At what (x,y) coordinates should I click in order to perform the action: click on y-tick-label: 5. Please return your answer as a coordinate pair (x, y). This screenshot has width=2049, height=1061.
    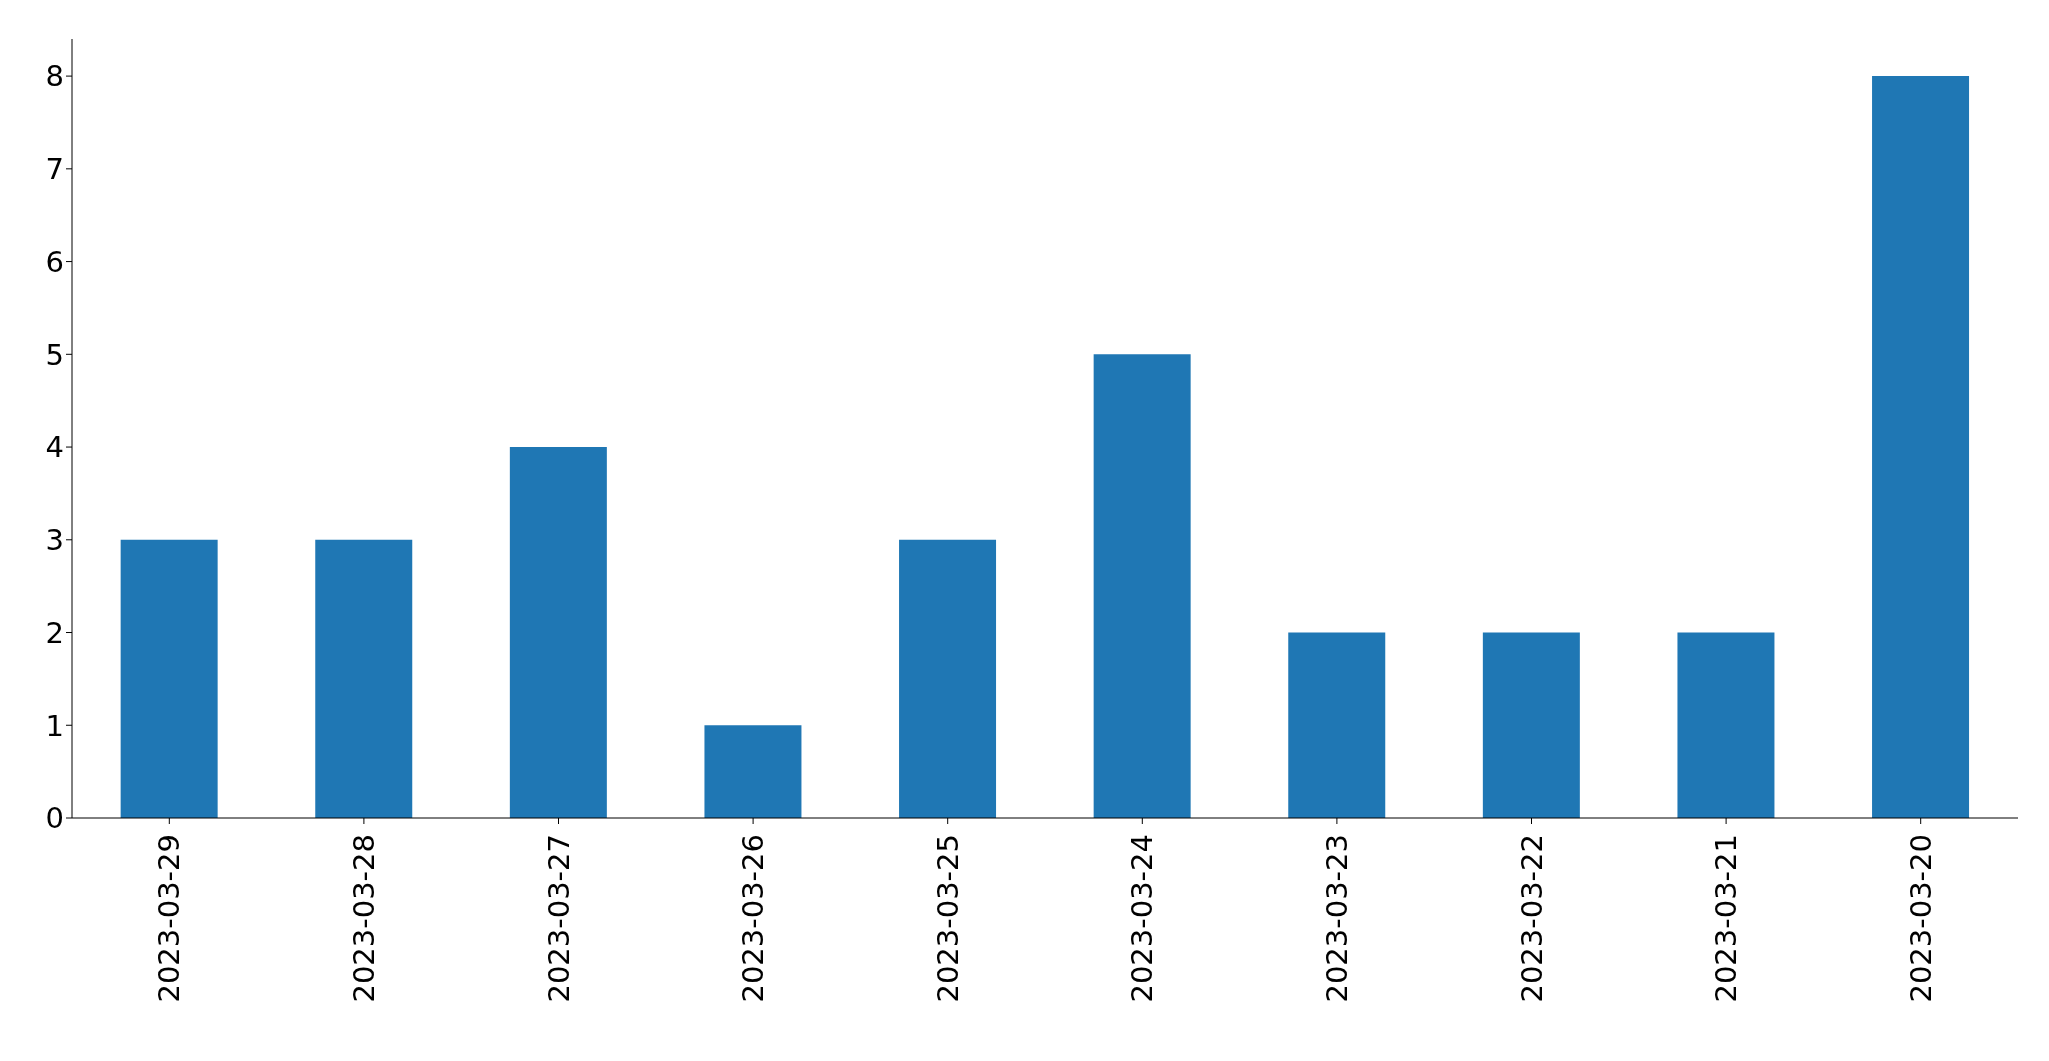
    Looking at the image, I should click on (54, 354).